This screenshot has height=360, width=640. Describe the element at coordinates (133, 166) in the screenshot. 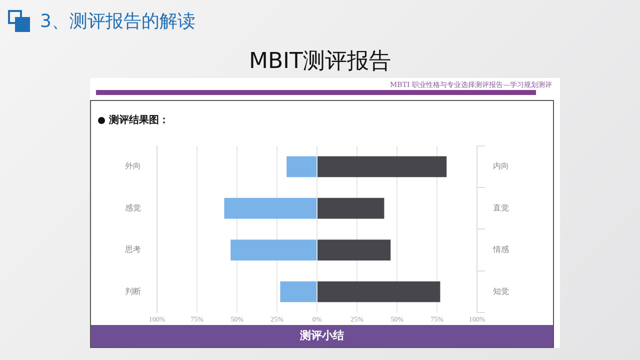

I see `y-tick-label: 外向` at that location.